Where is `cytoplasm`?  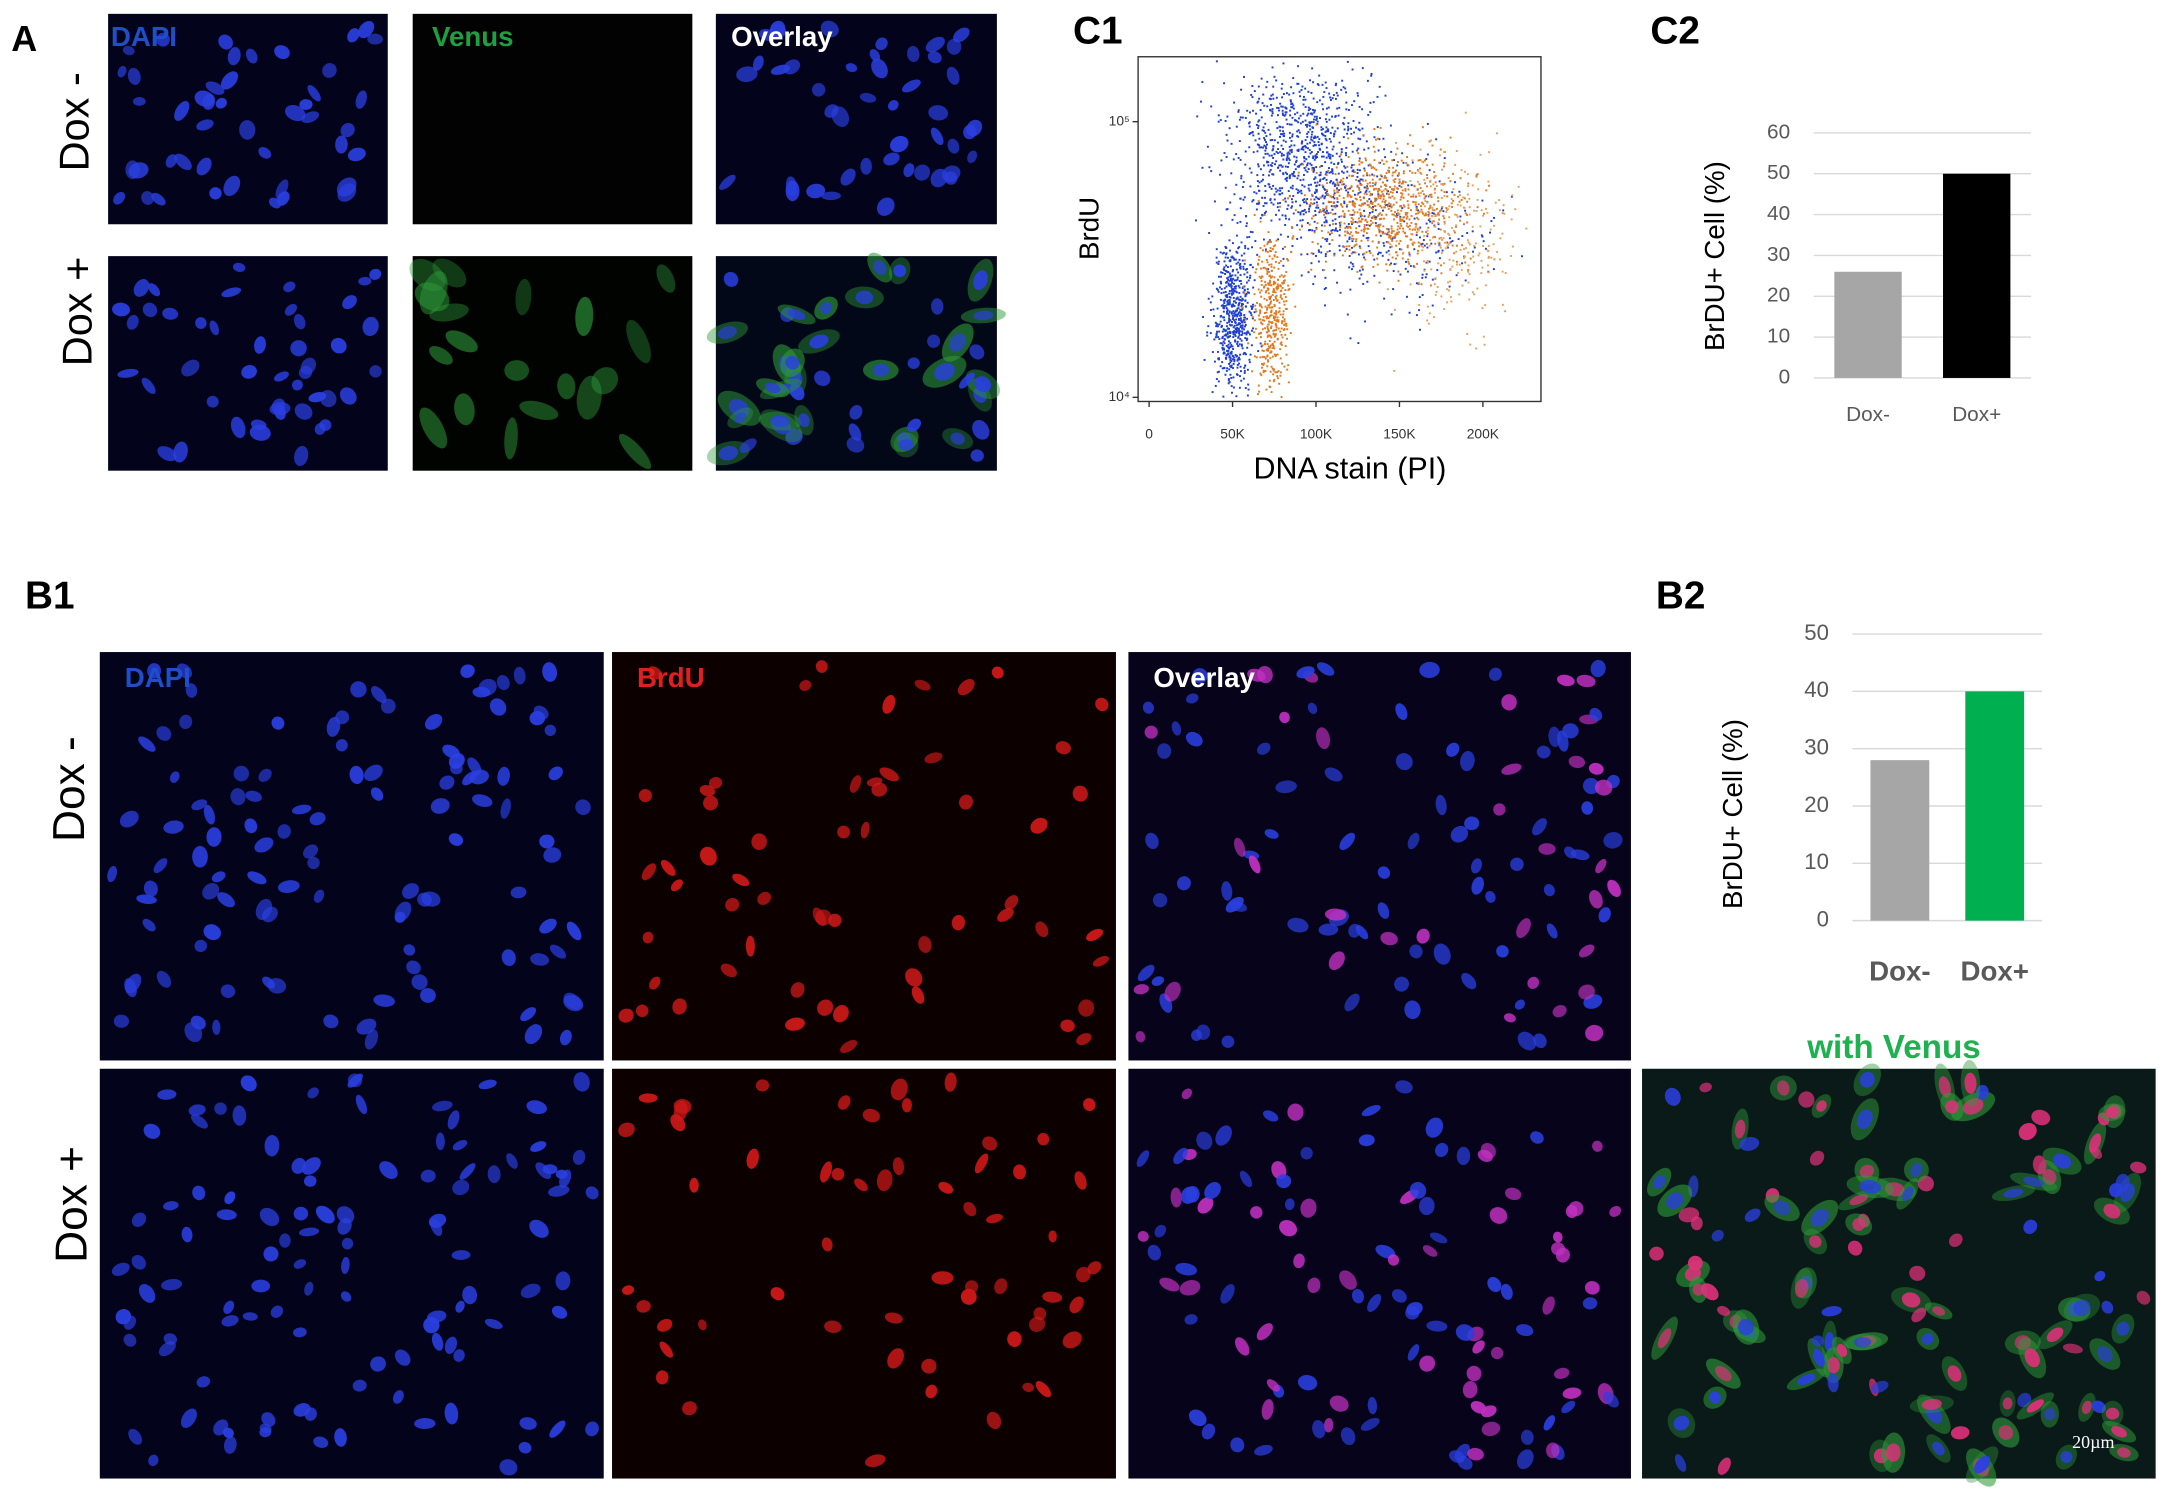
cytoplasm is located at coordinates (511, 438).